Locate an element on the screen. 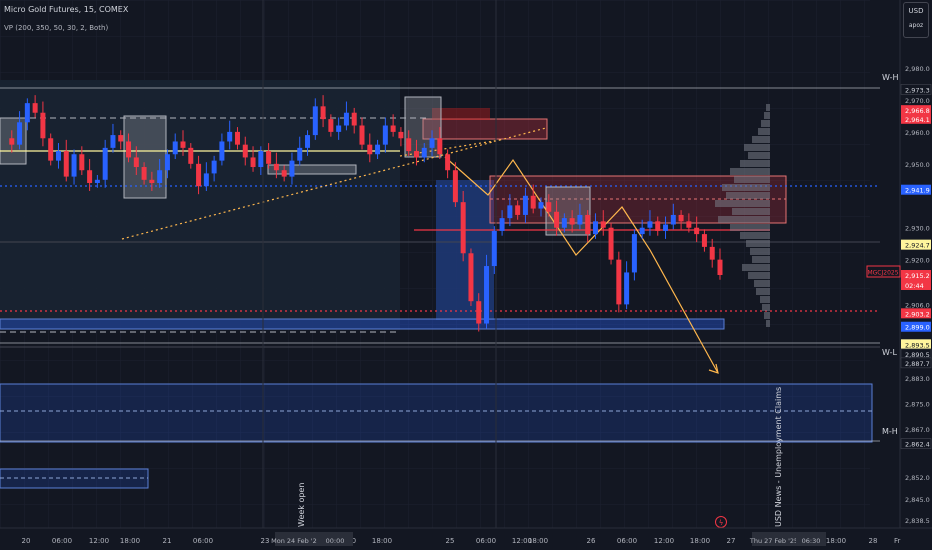 Image resolution: width=932 pixels, height=550 pixels. symbol-tag: MGCJ2025 is located at coordinates (882, 273).